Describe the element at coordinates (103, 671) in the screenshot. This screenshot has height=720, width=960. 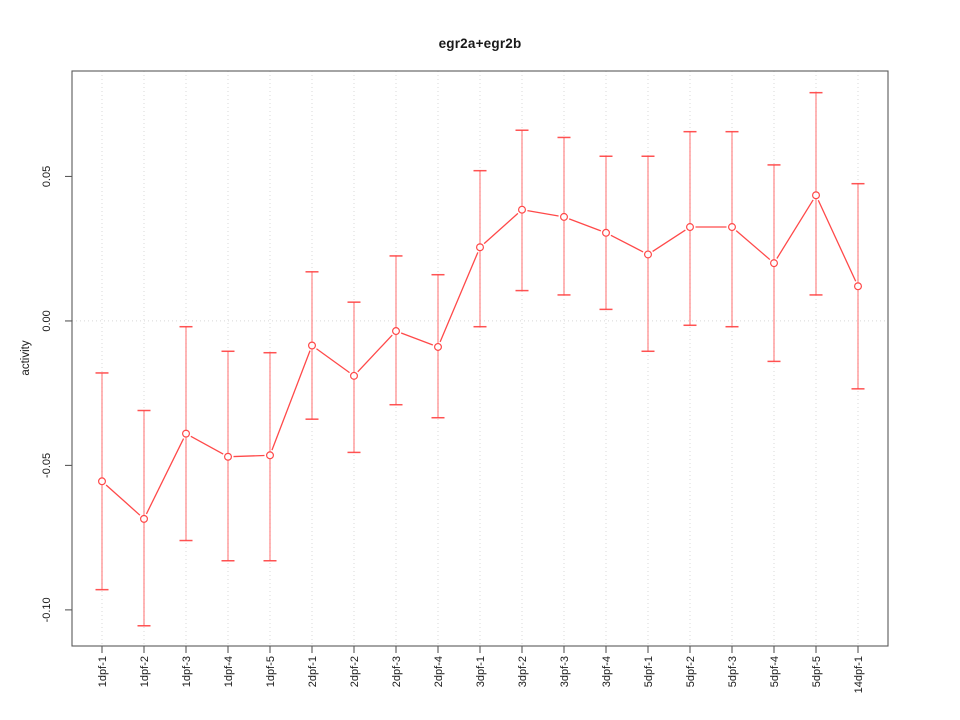
I see `x-tick-label: 1dpf-1` at that location.